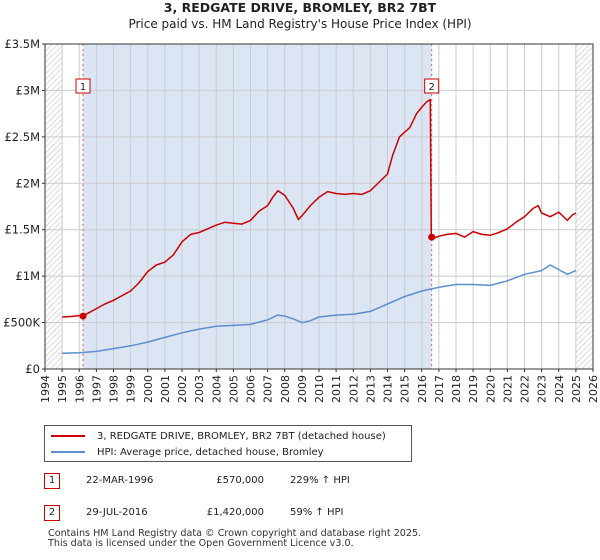 The image size is (600, 560). What do you see at coordinates (319, 389) in the screenshot?
I see `x-tick-label: 2010` at bounding box center [319, 389].